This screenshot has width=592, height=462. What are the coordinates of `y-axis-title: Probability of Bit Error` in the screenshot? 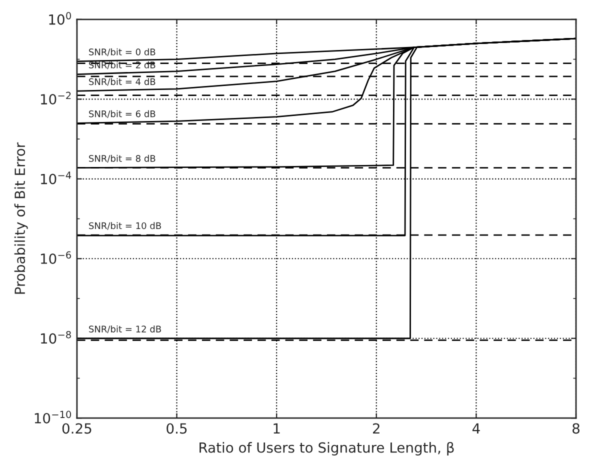 It's located at (21, 218).